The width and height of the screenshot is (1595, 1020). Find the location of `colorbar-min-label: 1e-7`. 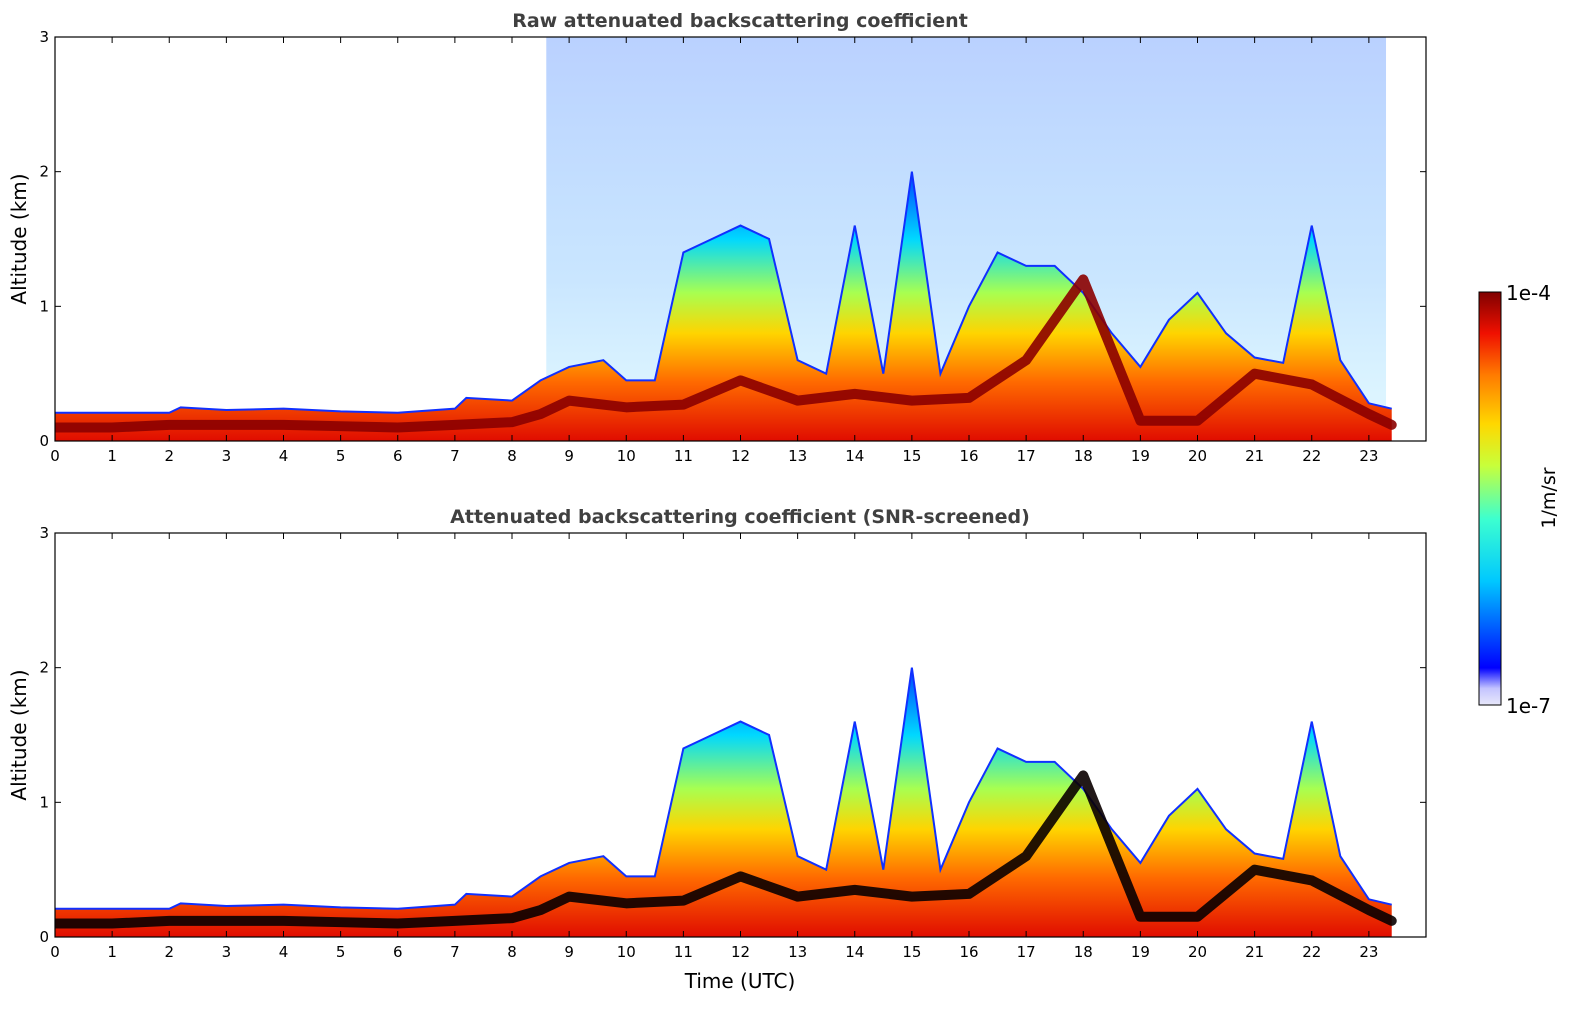

colorbar-min-label: 1e-7 is located at coordinates (1528, 706).